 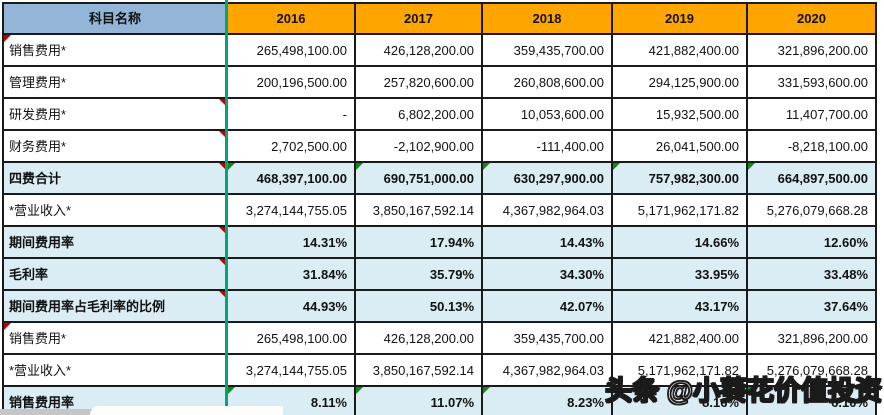 What do you see at coordinates (679, 274) in the screenshot?
I see `cell-2019: 33.95%` at bounding box center [679, 274].